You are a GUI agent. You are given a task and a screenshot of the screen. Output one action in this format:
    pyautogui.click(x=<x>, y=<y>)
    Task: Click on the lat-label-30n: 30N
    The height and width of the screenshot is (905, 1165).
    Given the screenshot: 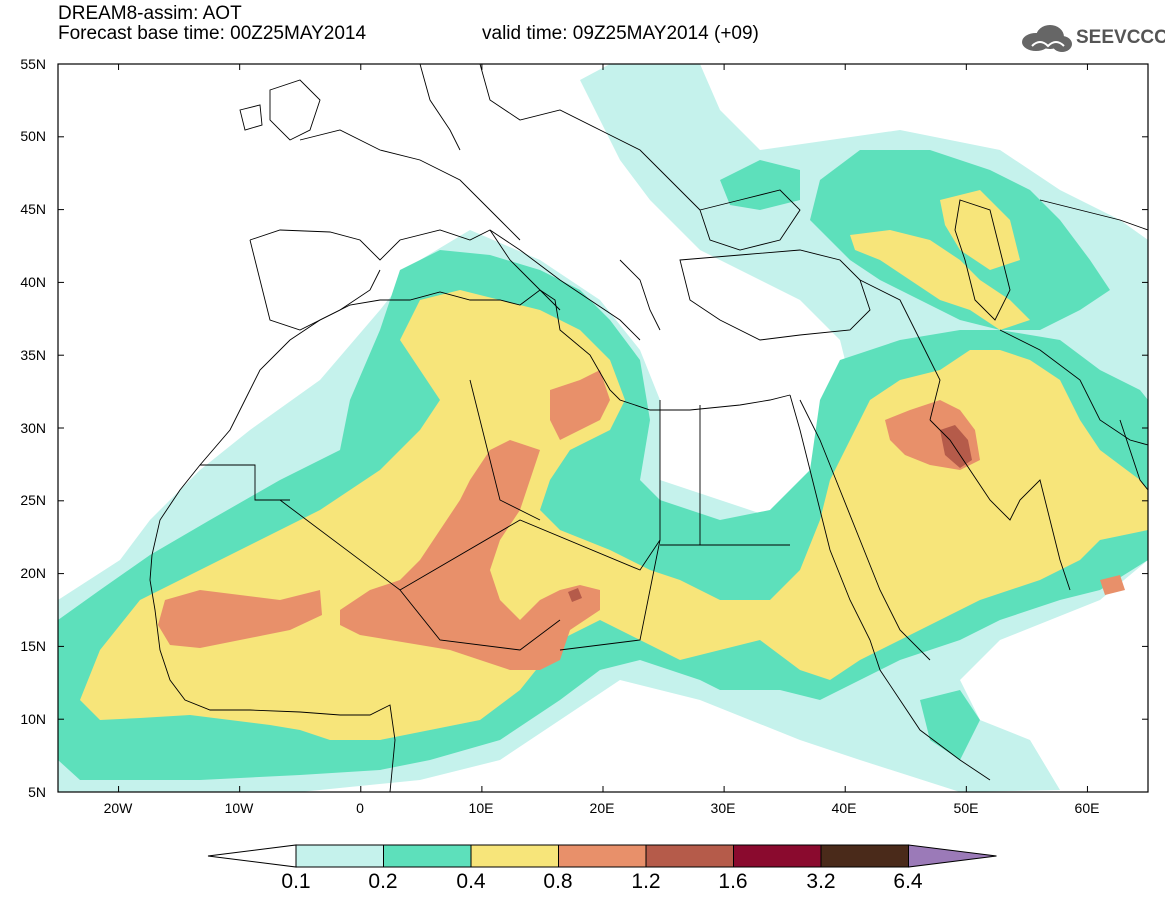 What is the action you would take?
    pyautogui.click(x=33, y=428)
    